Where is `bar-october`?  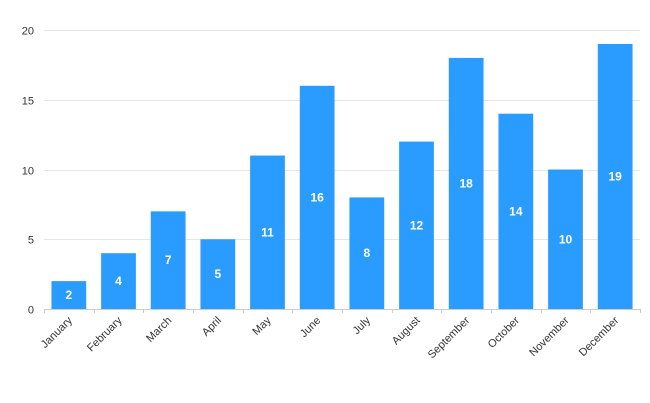
bar-october is located at coordinates (516, 211).